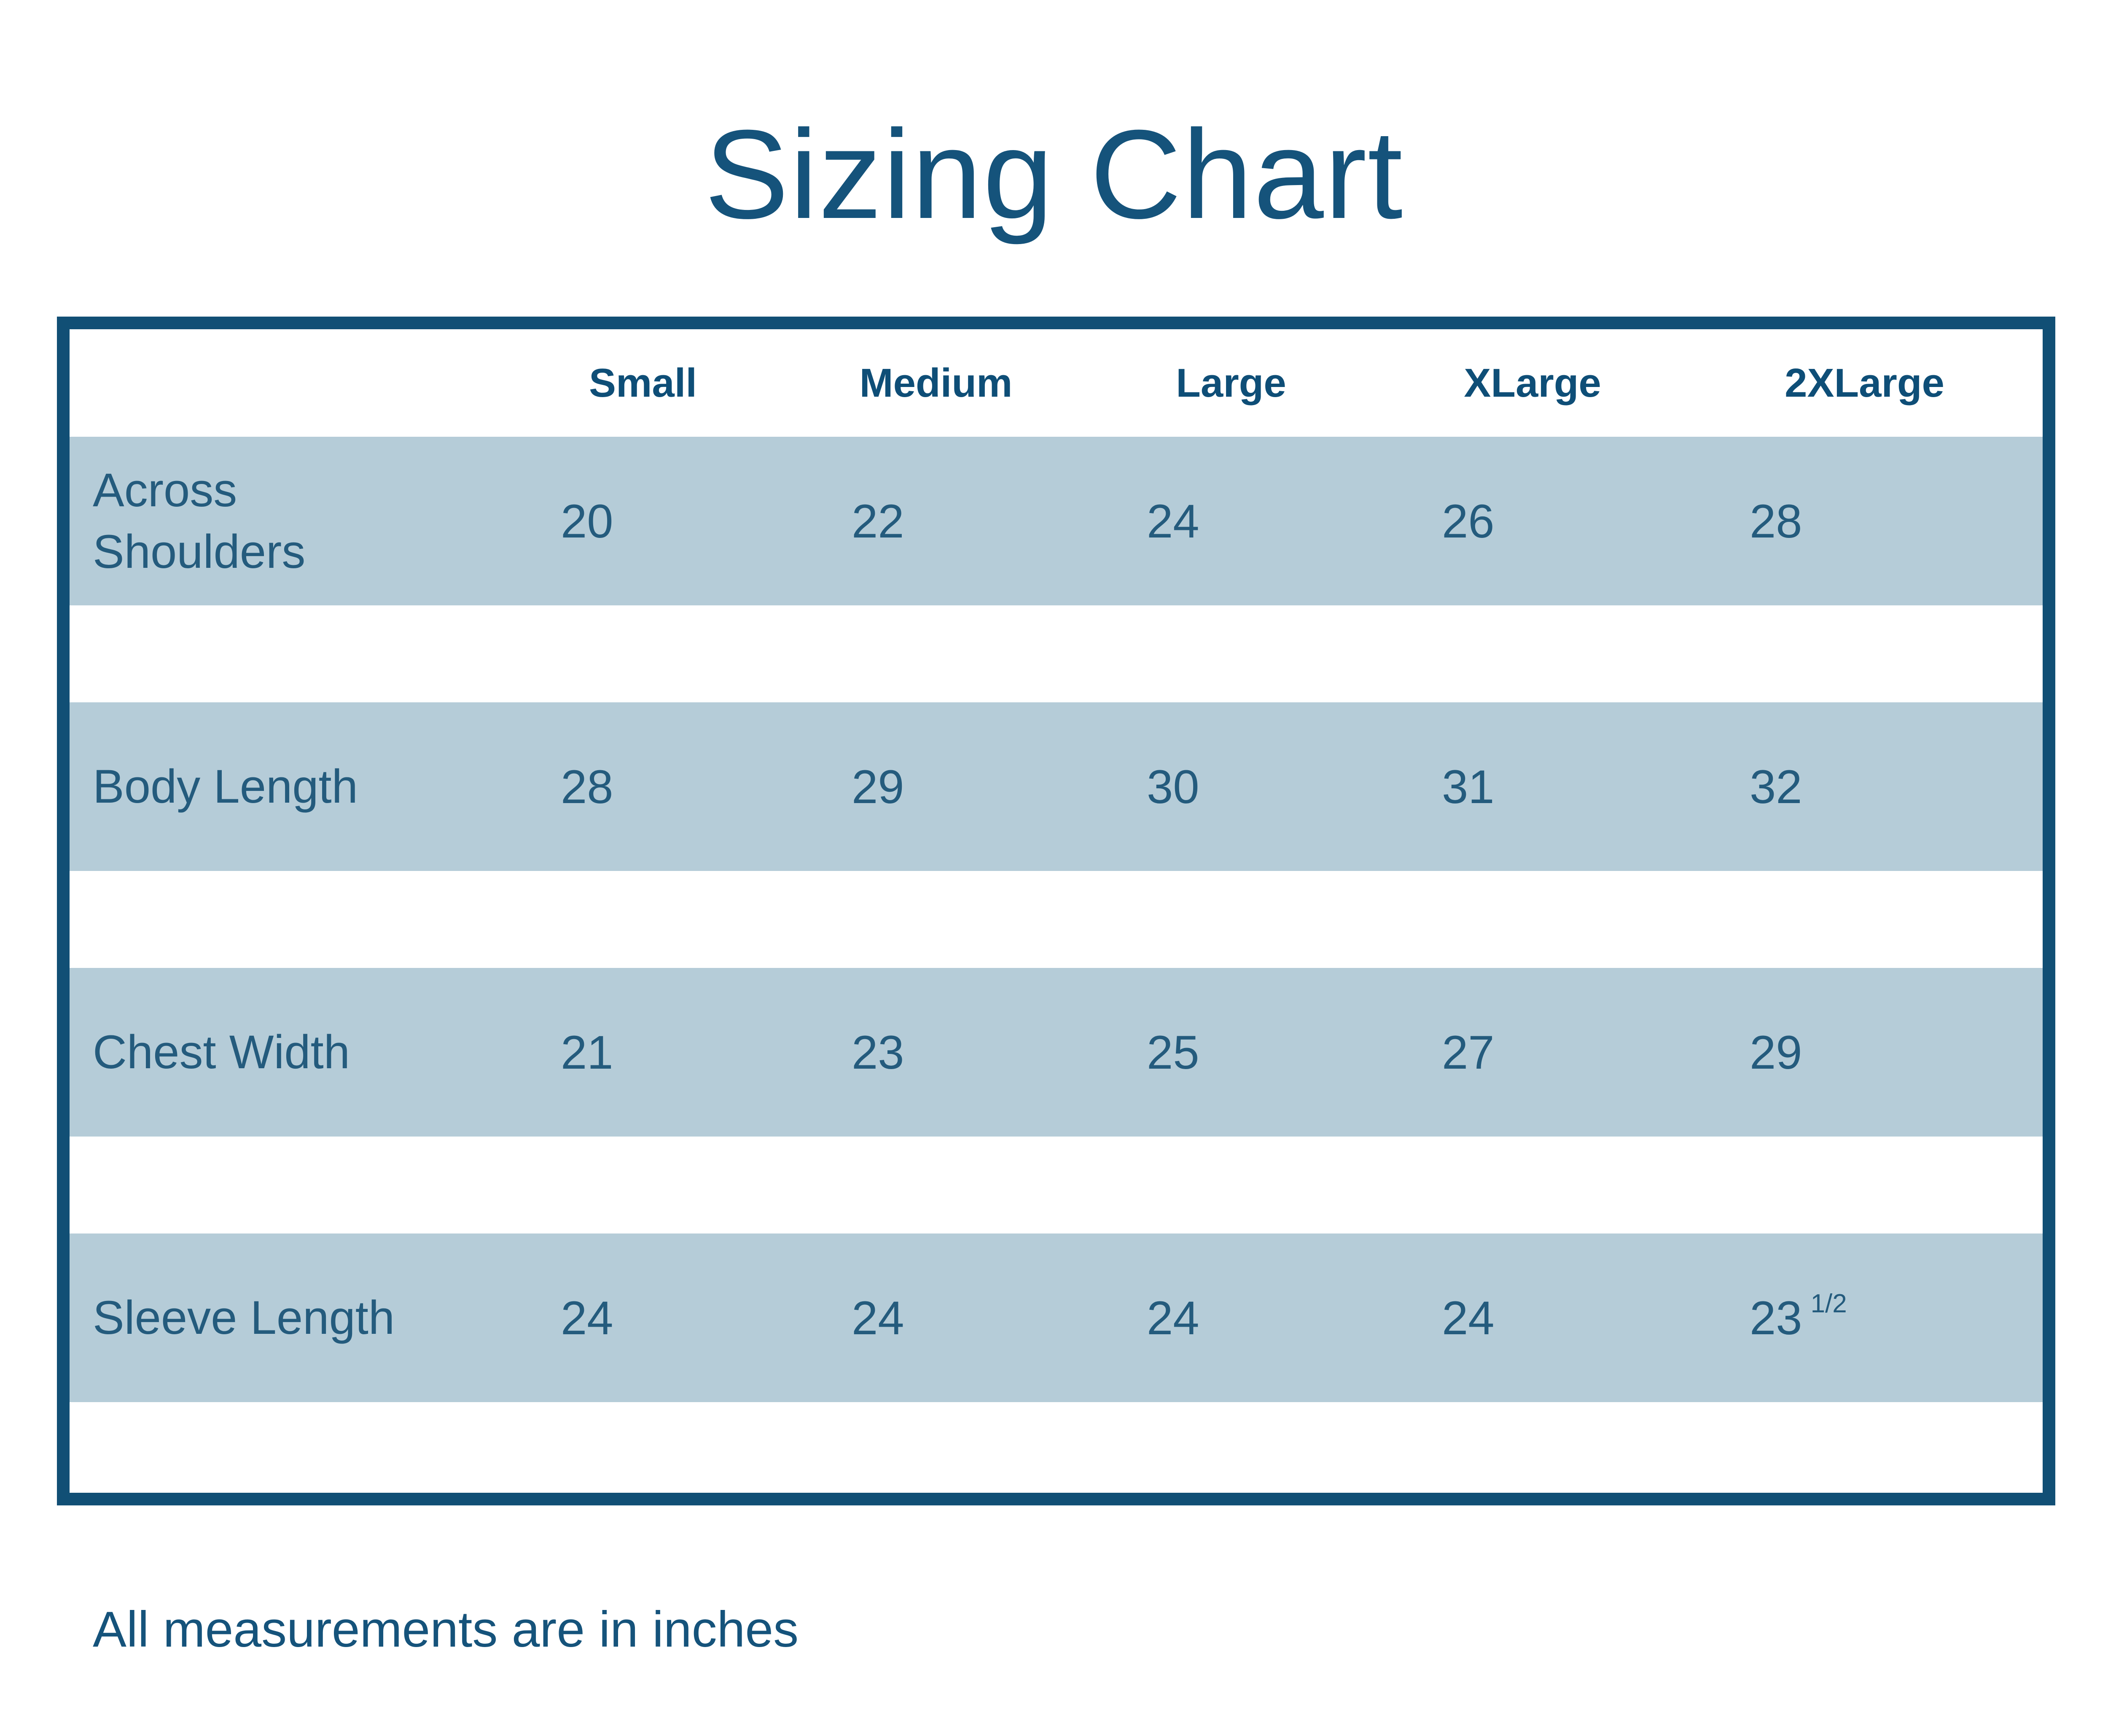  What do you see at coordinates (587, 521) in the screenshot?
I see `size-value-cell: 20` at bounding box center [587, 521].